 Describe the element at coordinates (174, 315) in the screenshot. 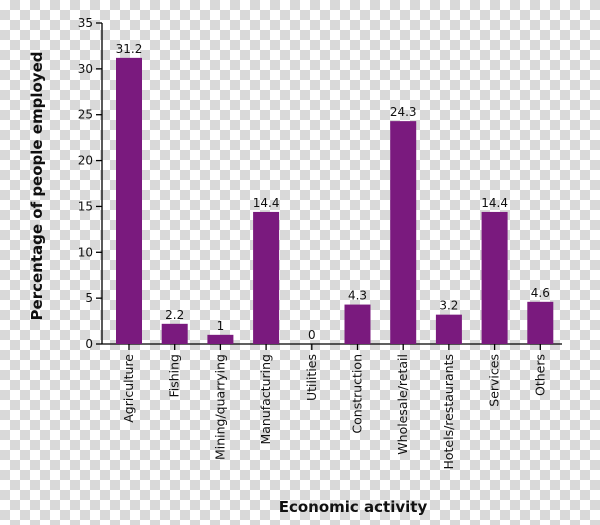

I see `bar-value-label: 2.2` at that location.